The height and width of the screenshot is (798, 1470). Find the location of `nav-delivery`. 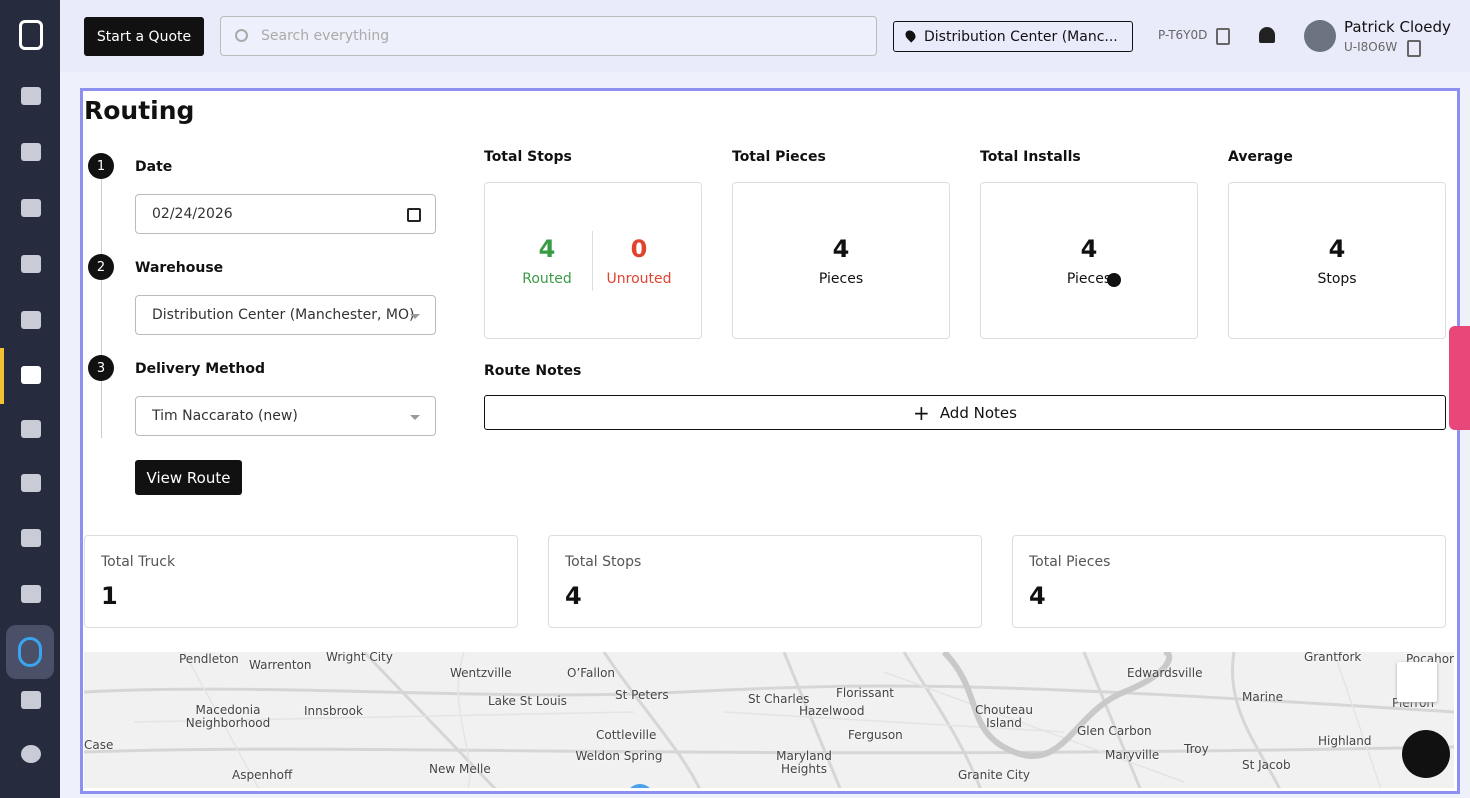

nav-delivery is located at coordinates (31, 320).